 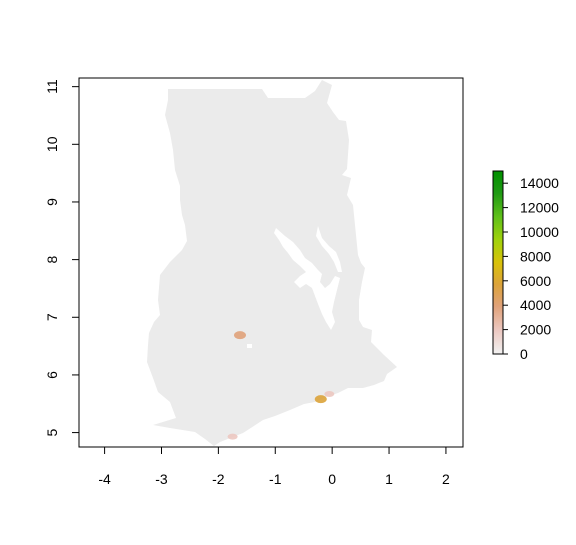 What do you see at coordinates (531, 268) in the screenshot?
I see `colorbar-ticks: 0 2000 4000 6000 8000 10000 12000 14000` at bounding box center [531, 268].